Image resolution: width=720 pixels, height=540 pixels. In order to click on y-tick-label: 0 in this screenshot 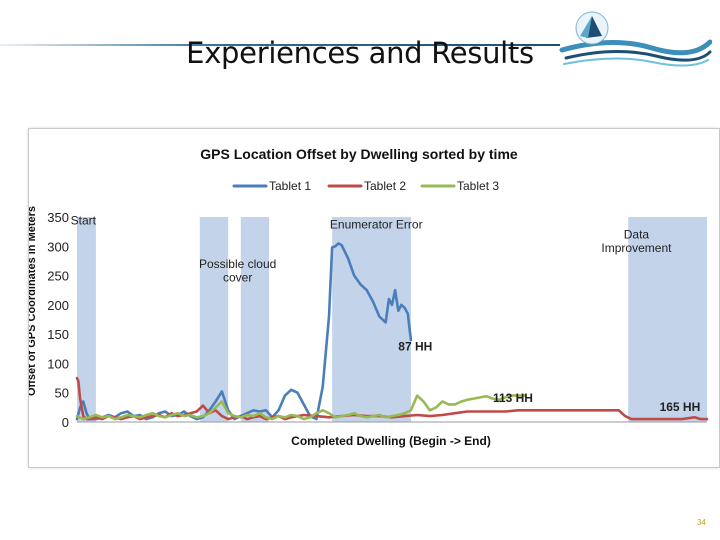, I will do `click(65, 422)`.